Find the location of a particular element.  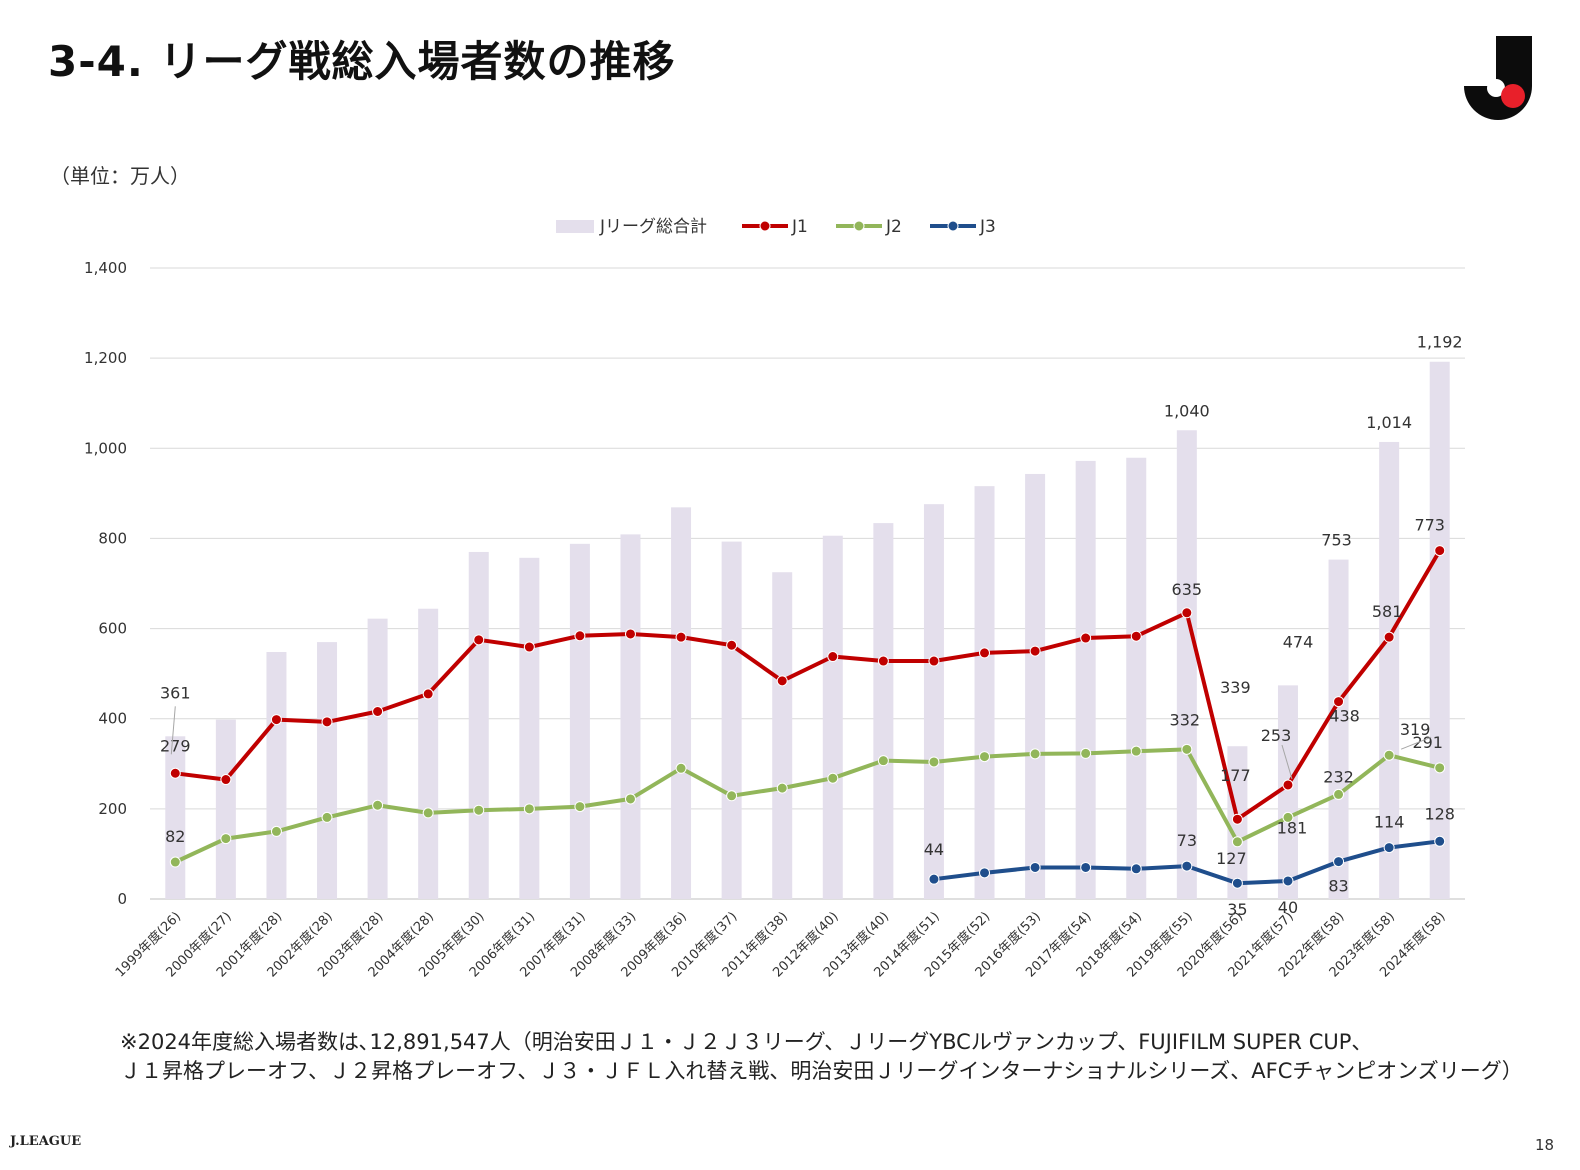

y-tick-label: 200 is located at coordinates (112, 809).